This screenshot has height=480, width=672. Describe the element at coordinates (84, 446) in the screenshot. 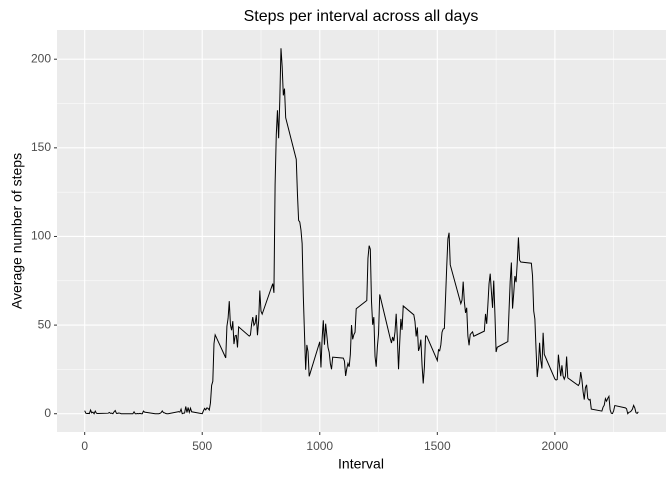

I see `x-tick-label: 0` at that location.